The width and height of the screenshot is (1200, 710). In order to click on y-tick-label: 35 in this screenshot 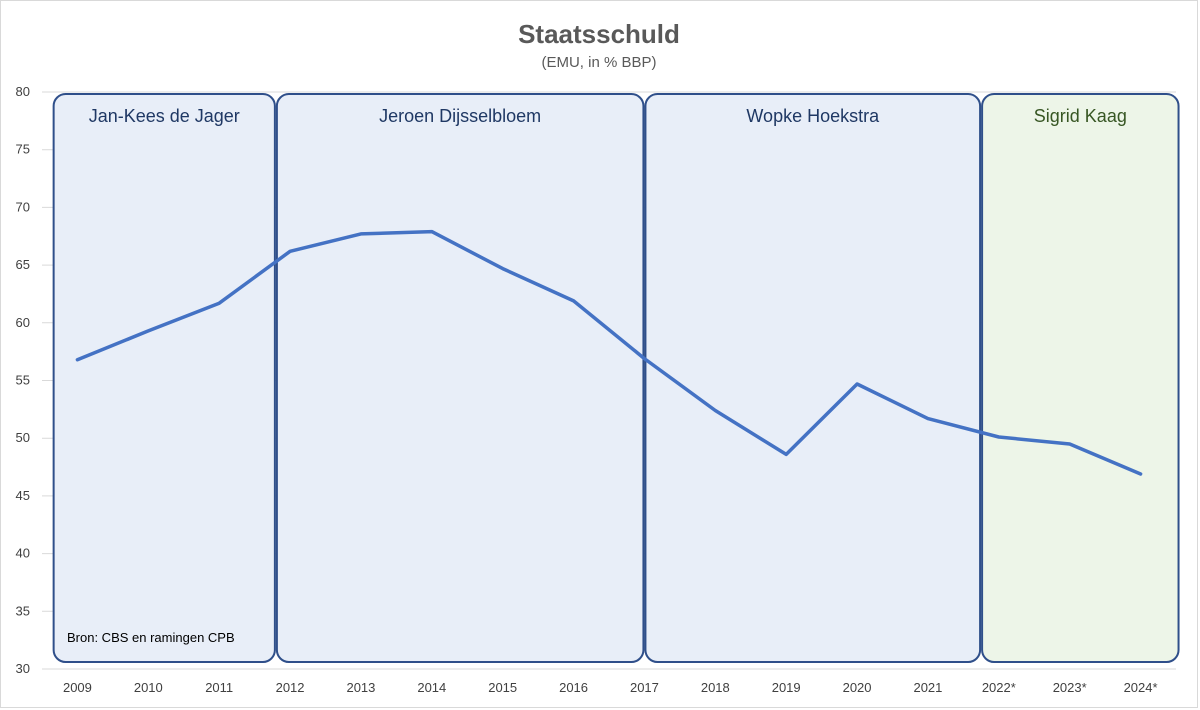, I will do `click(23, 610)`.